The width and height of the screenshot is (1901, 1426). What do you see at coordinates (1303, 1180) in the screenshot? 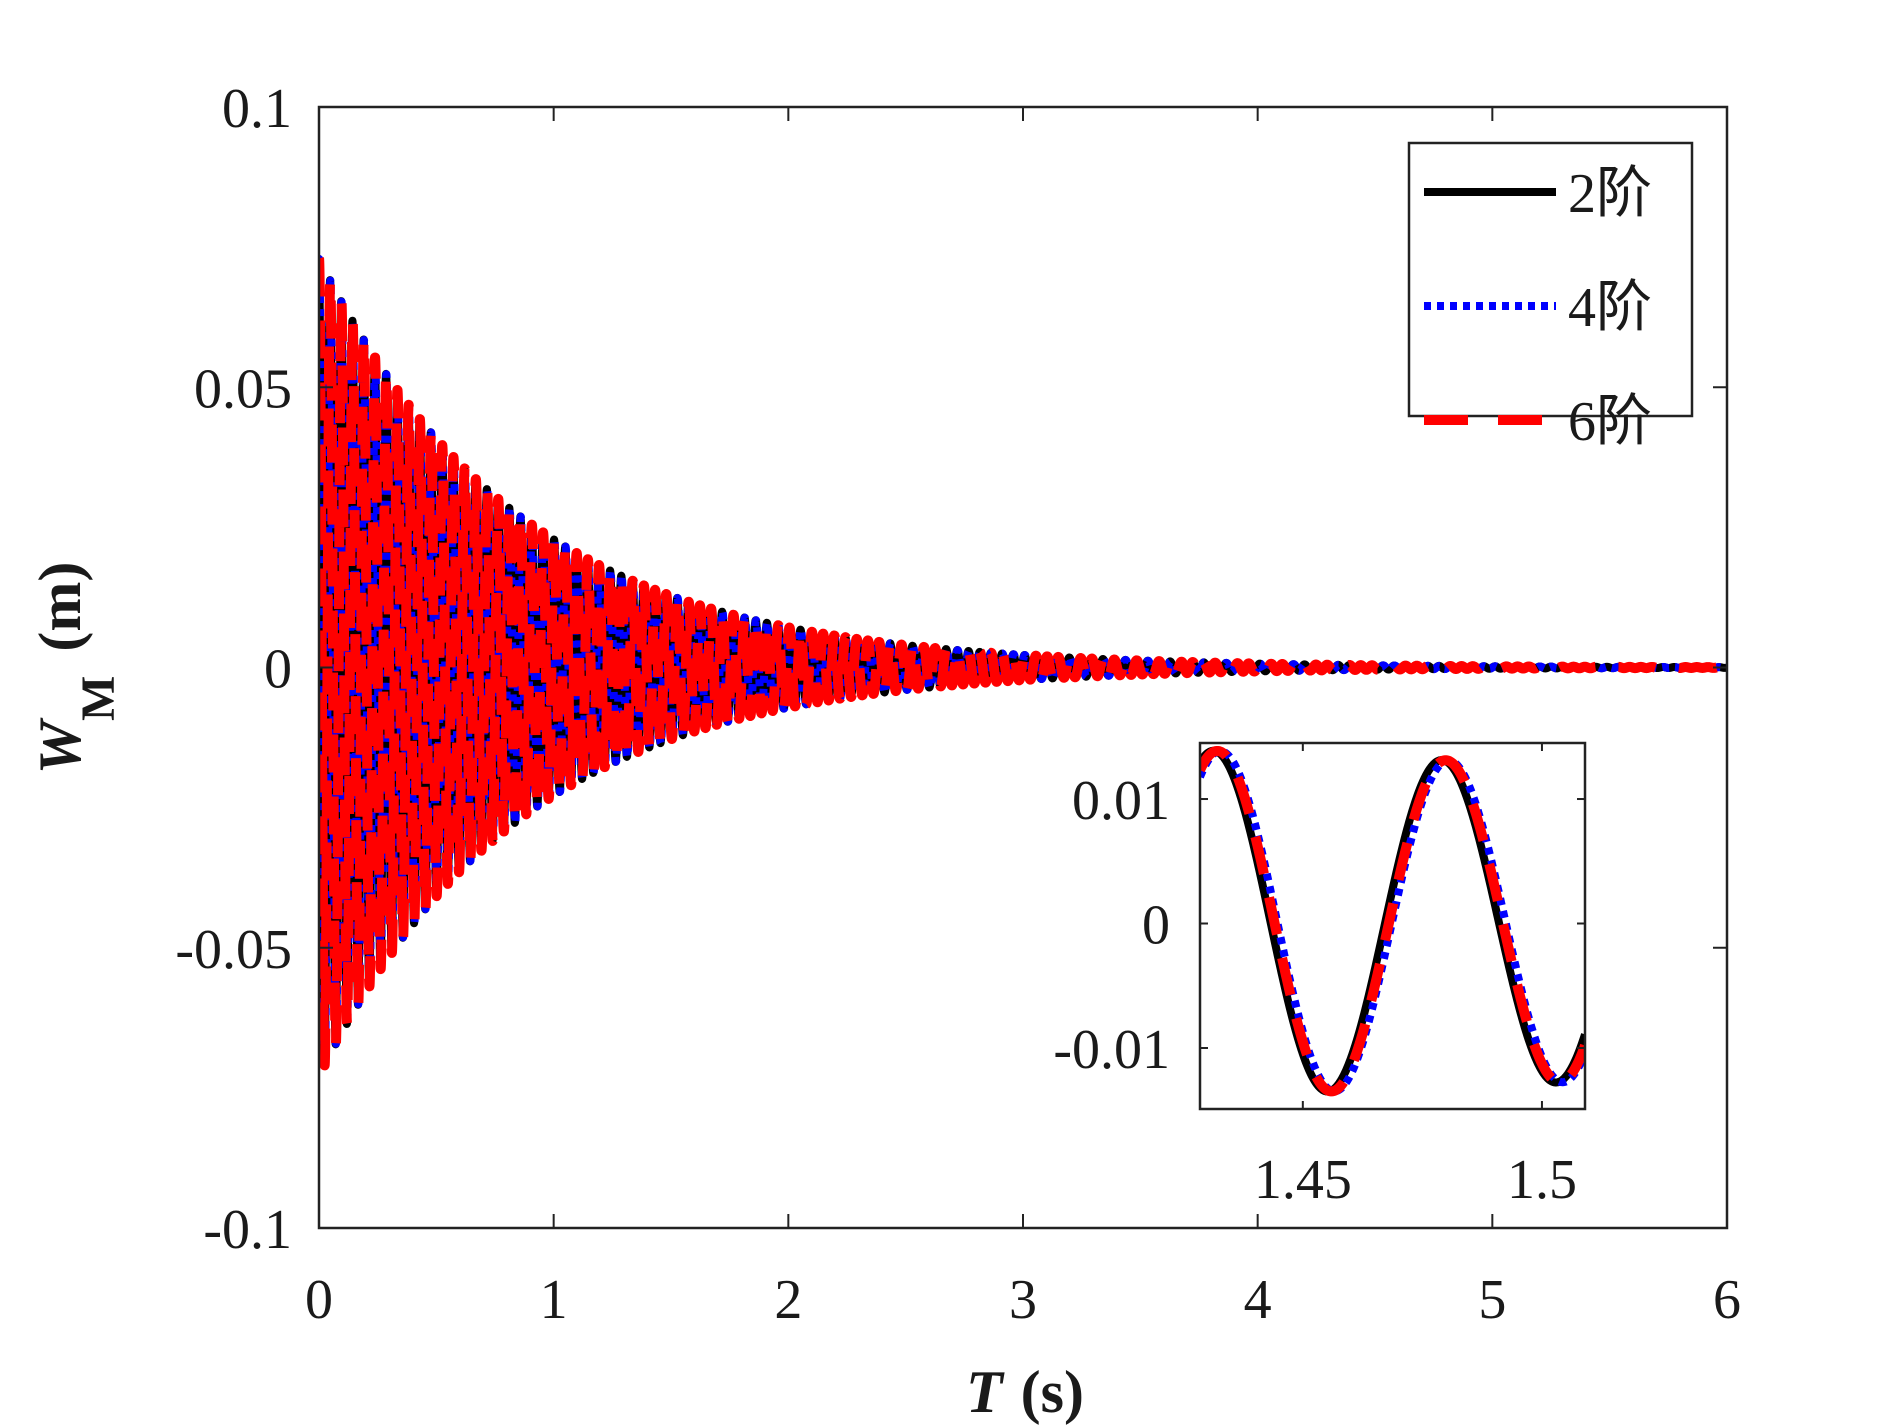
I see `inset-x-tick-label: 1.45` at bounding box center [1303, 1180].